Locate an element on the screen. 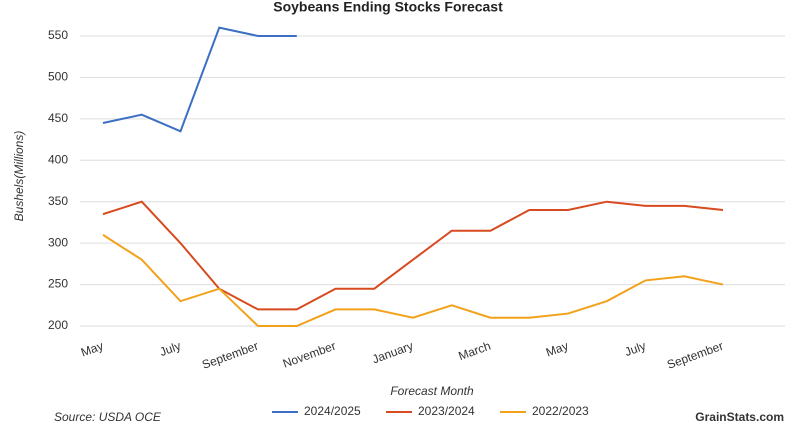  source: Source: USDA OCE is located at coordinates (108, 417).